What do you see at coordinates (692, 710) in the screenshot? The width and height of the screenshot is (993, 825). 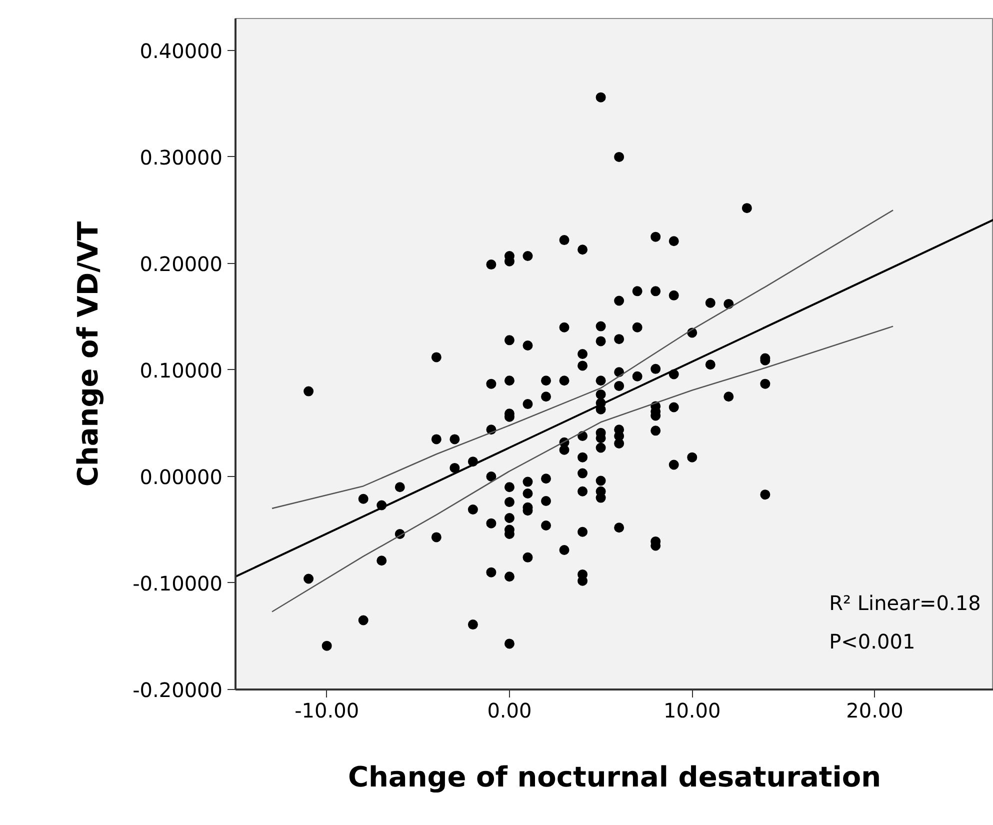 I see `x-tick-label: 10.00` at bounding box center [692, 710].